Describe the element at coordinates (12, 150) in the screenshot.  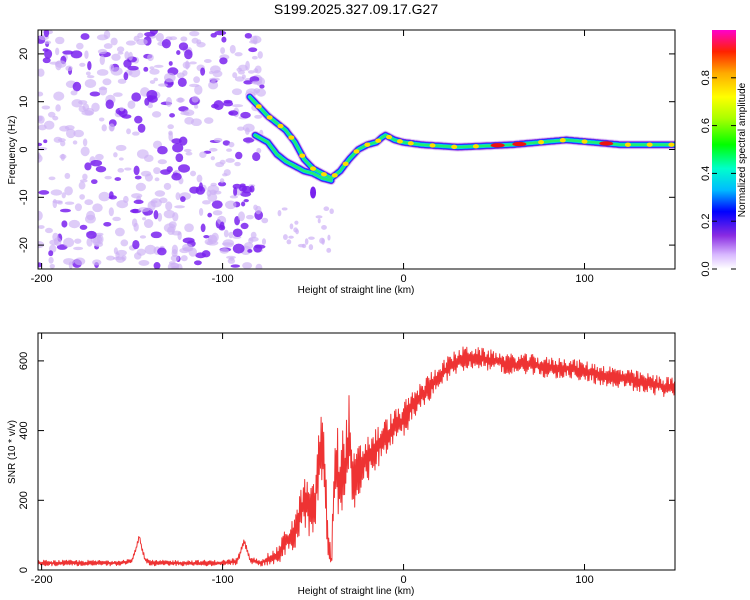
I see `spectrogram-y-label: Frequency (Hz)` at that location.